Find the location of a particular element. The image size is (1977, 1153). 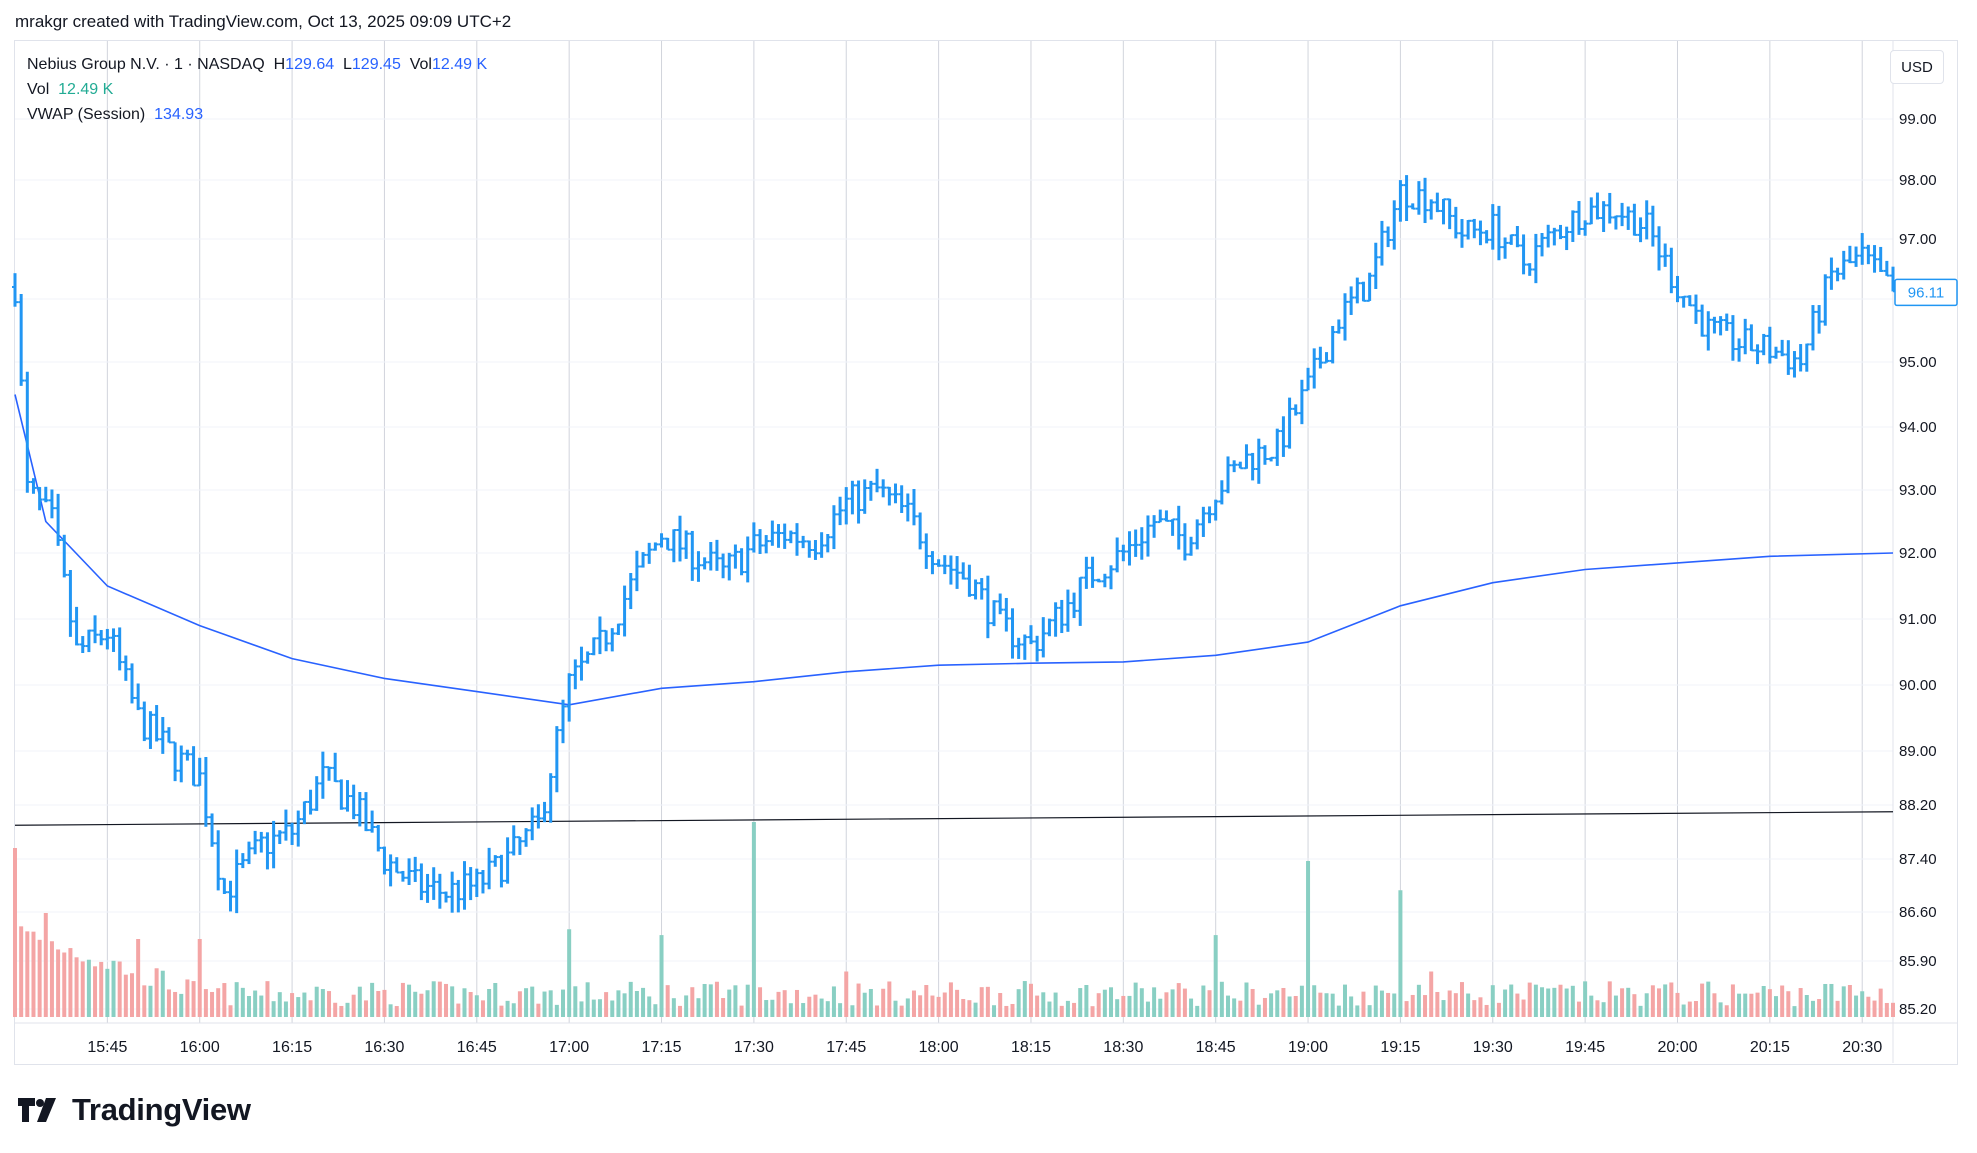

time-tick-label: 15:45 is located at coordinates (107, 1047).